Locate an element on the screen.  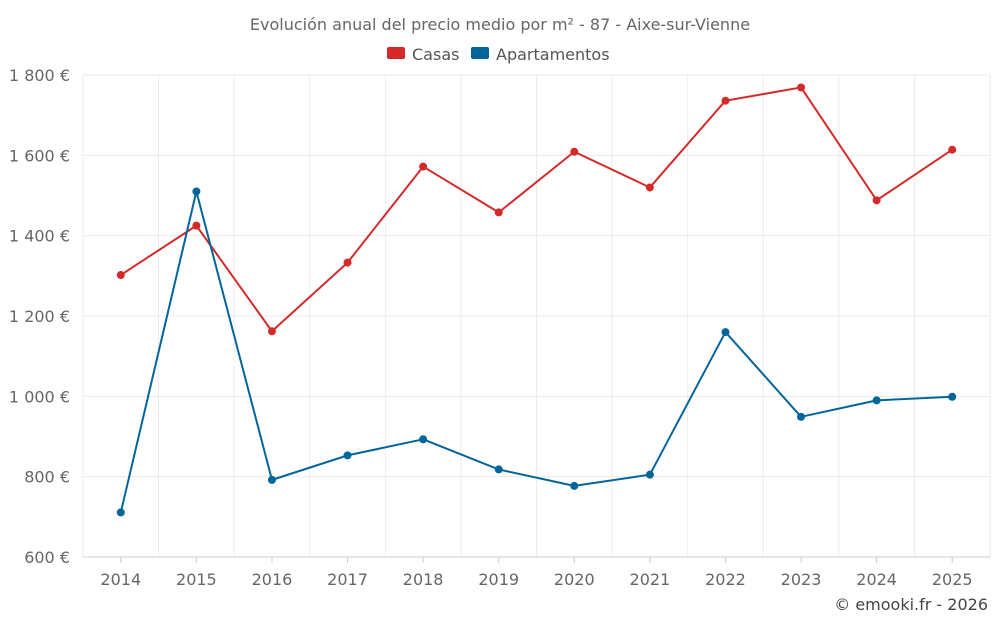
y-tick-label: 1 600 € is located at coordinates (39, 155).